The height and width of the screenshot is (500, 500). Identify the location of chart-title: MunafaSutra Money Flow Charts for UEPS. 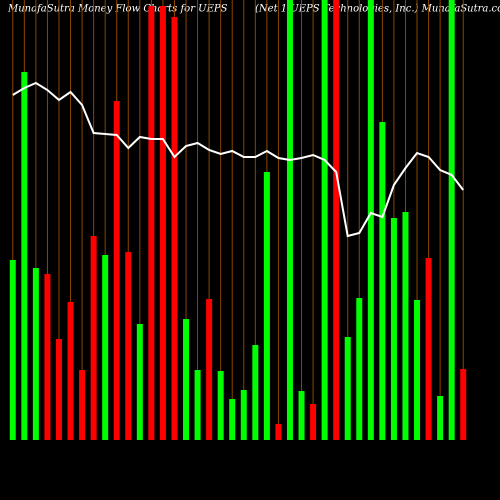
(117, 9).